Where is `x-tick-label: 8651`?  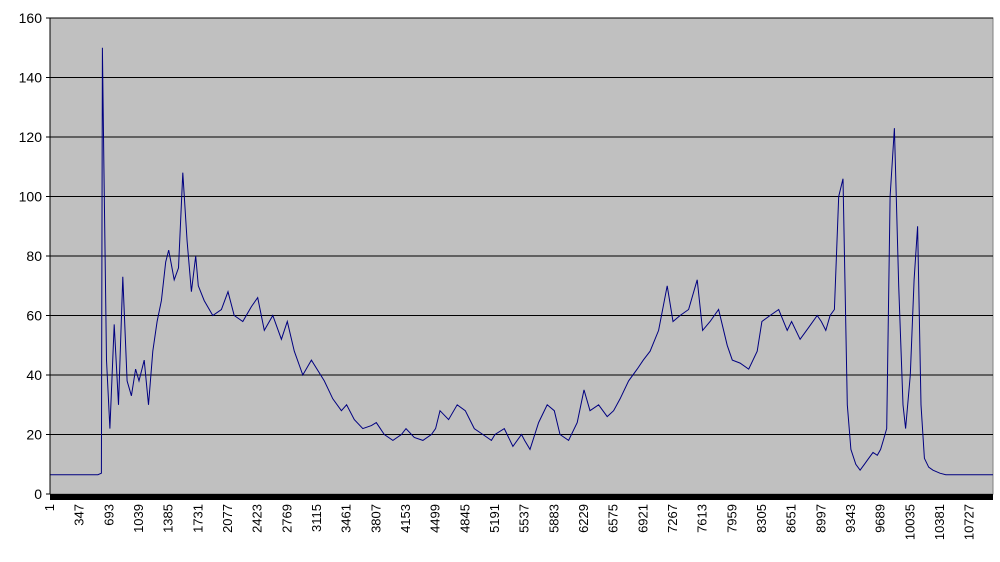
x-tick-label: 8651 is located at coordinates (791, 518).